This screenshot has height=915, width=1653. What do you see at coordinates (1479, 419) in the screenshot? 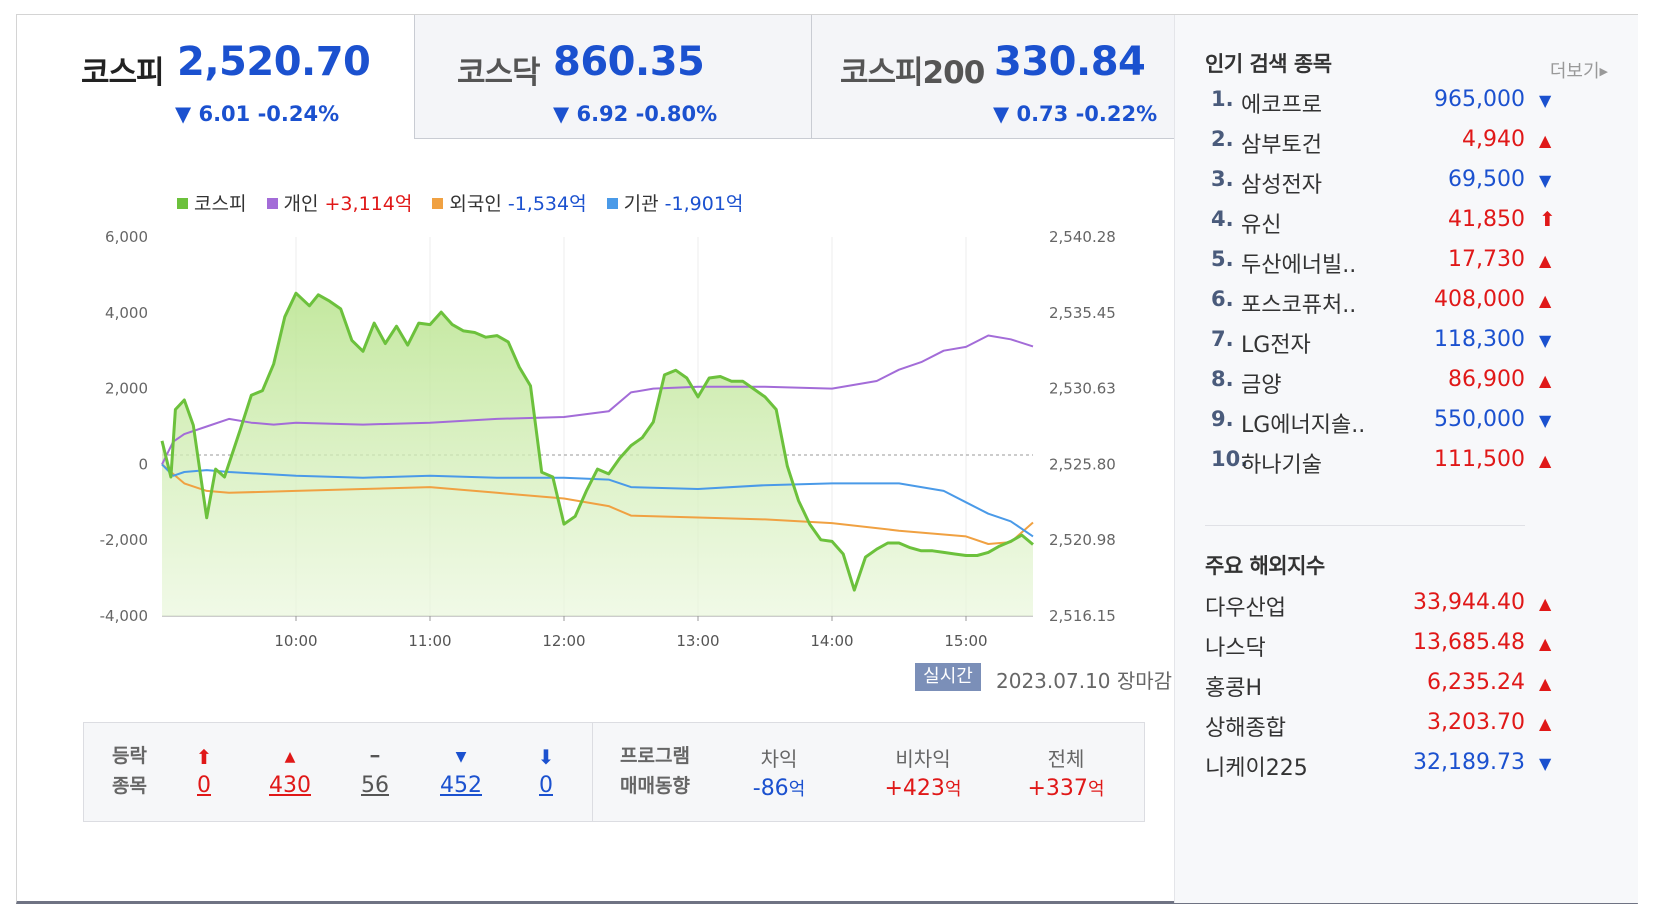
I see `stock-price: 550,000` at bounding box center [1479, 419].